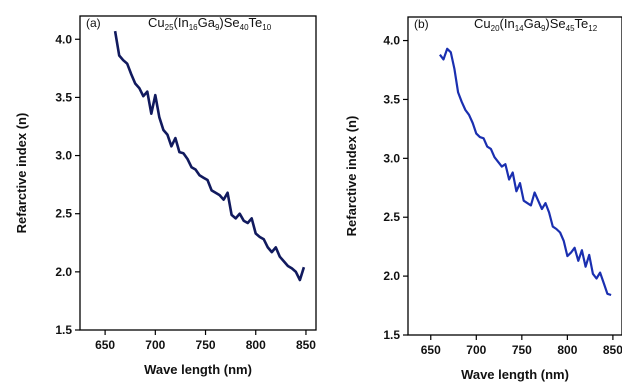  What do you see at coordinates (536, 24) in the screenshot?
I see `chart-title-formula: Cu20(In14Ga9)Se45Te12` at bounding box center [536, 24].